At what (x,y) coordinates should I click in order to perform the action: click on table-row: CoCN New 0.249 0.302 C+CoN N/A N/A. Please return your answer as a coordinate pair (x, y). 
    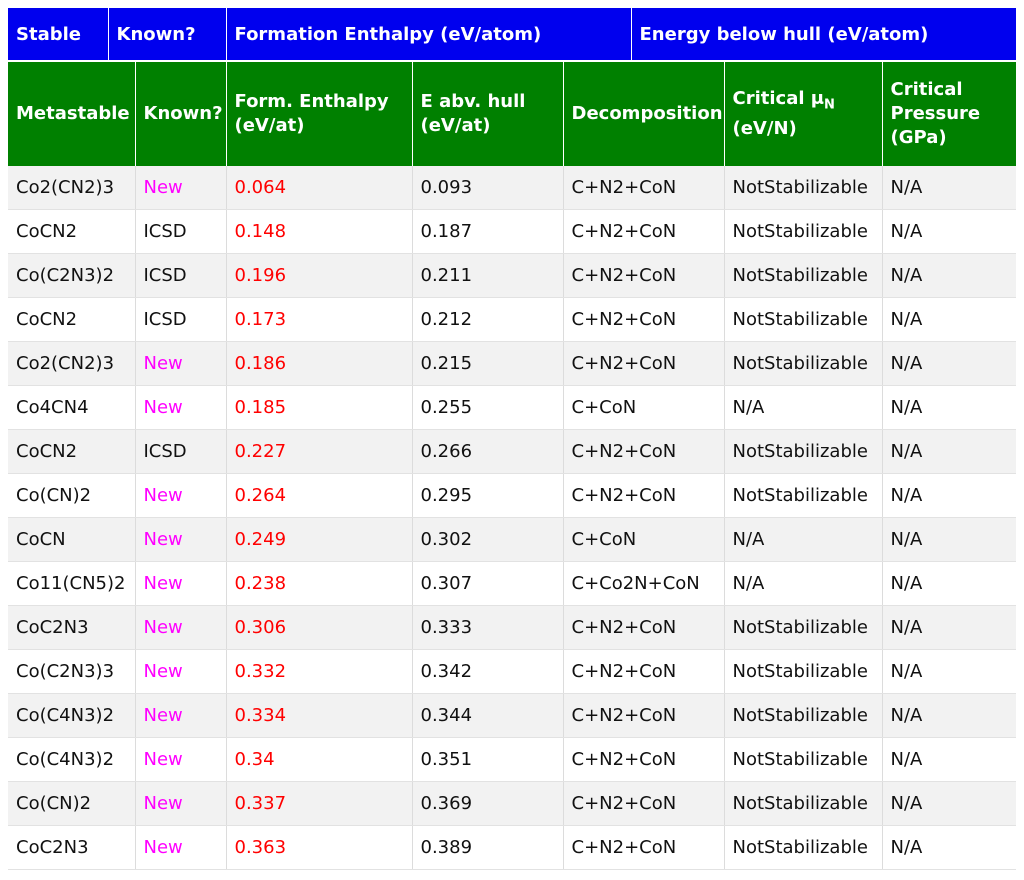
    Looking at the image, I should click on (512, 539).